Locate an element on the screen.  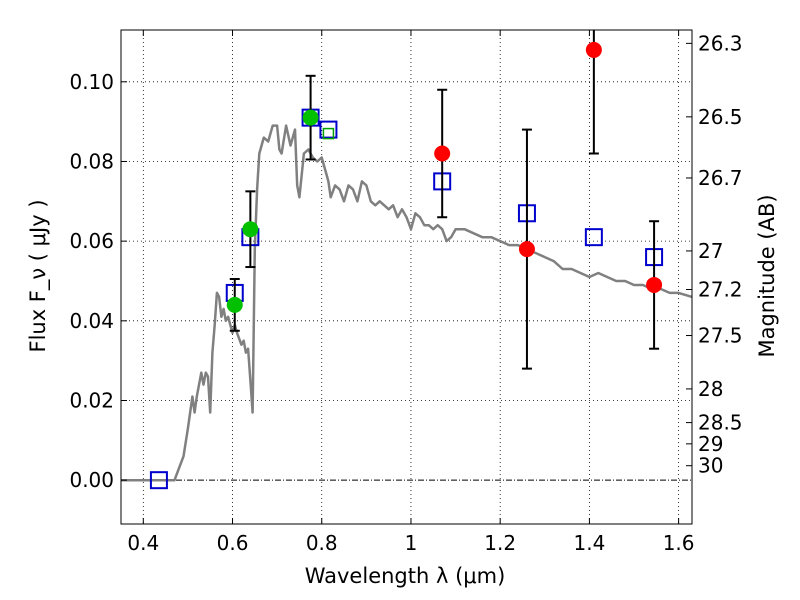
x-tick-label: 0.8 is located at coordinates (322, 543).